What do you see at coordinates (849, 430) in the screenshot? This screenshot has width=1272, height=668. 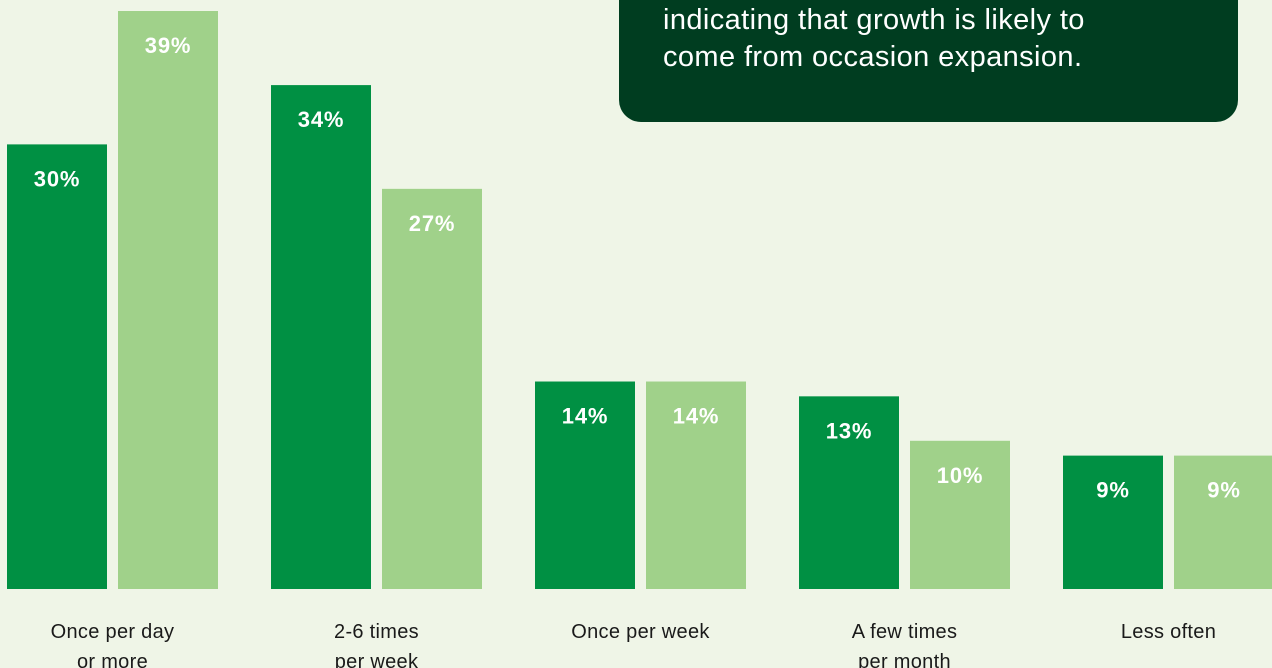 I see `data-label-dark-3: 13%` at bounding box center [849, 430].